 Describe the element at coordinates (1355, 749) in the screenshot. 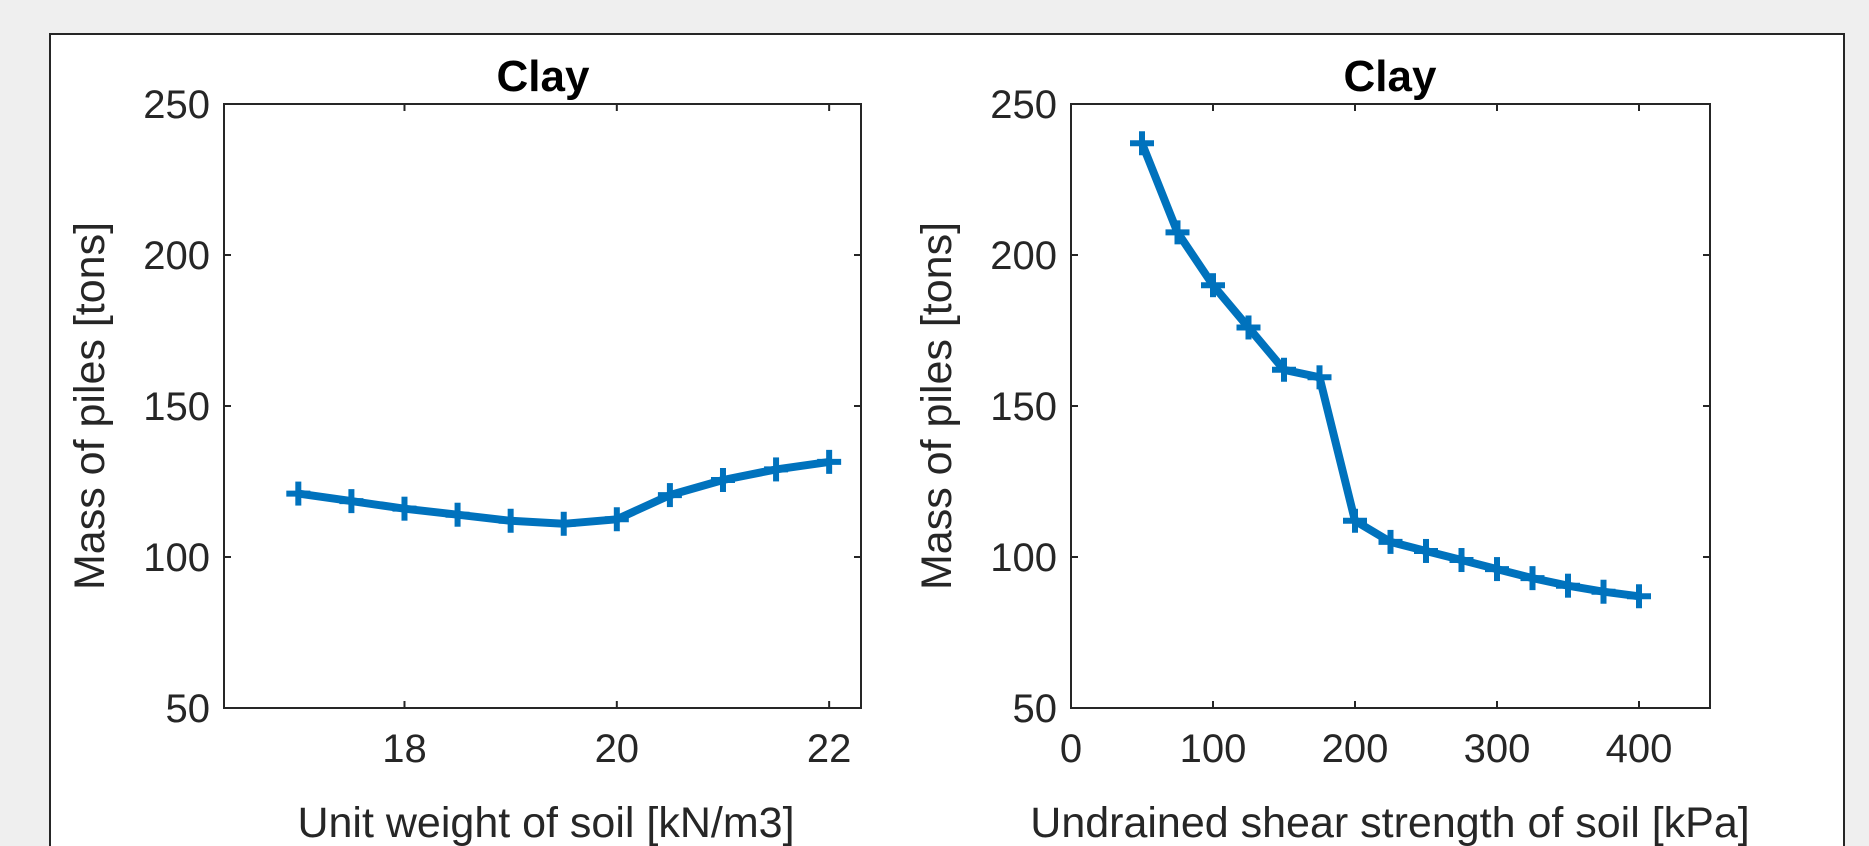

I see `x-tick-label: 200` at that location.